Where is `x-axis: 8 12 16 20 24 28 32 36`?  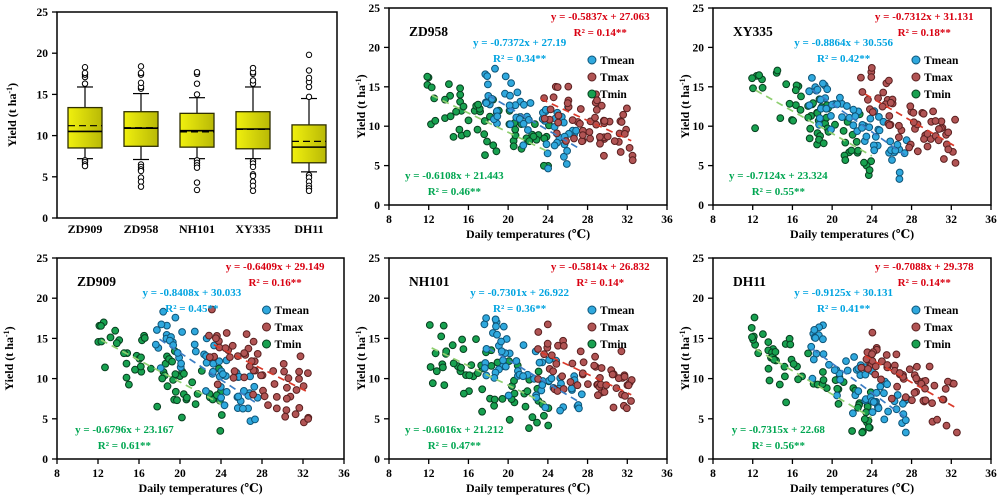 x-axis: 8 12 16 20 24 28 32 36 is located at coordinates (529, 215).